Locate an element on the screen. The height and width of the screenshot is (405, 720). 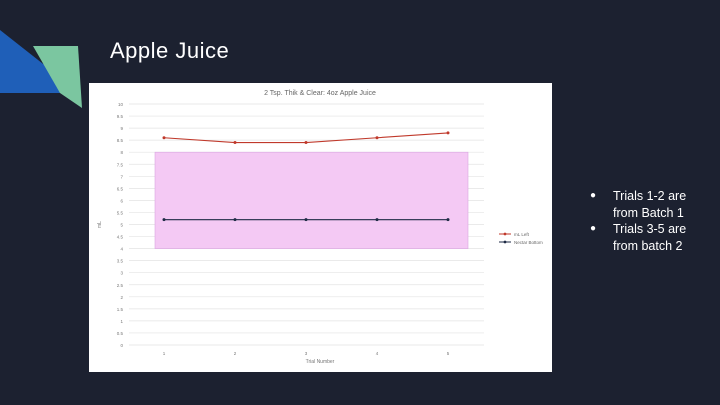
y-tick-label: 7.5 is located at coordinates (120, 164).